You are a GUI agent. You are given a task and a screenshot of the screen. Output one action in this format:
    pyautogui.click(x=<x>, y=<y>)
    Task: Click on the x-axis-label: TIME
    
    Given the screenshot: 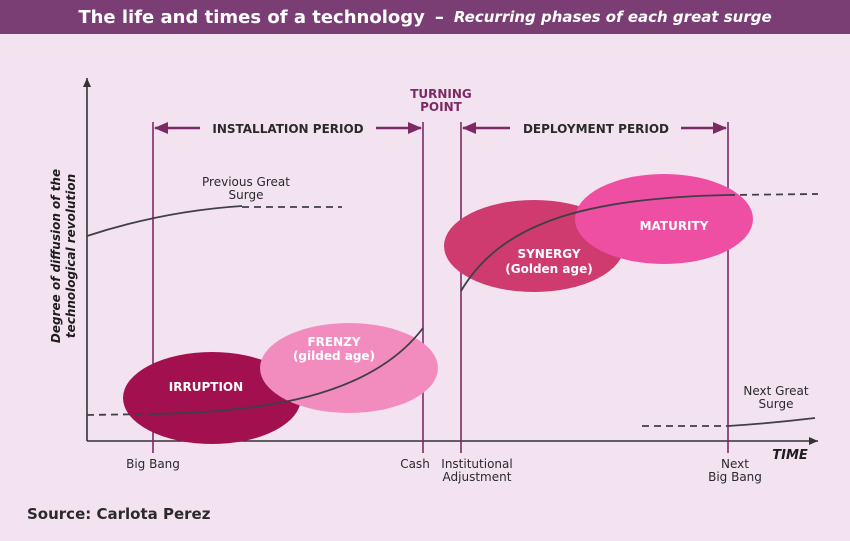 What is the action you would take?
    pyautogui.click(x=790, y=455)
    